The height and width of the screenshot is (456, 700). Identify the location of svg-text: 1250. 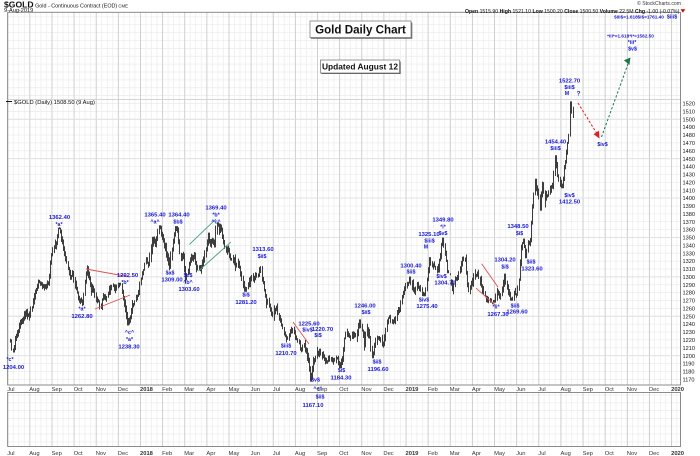
(689, 317).